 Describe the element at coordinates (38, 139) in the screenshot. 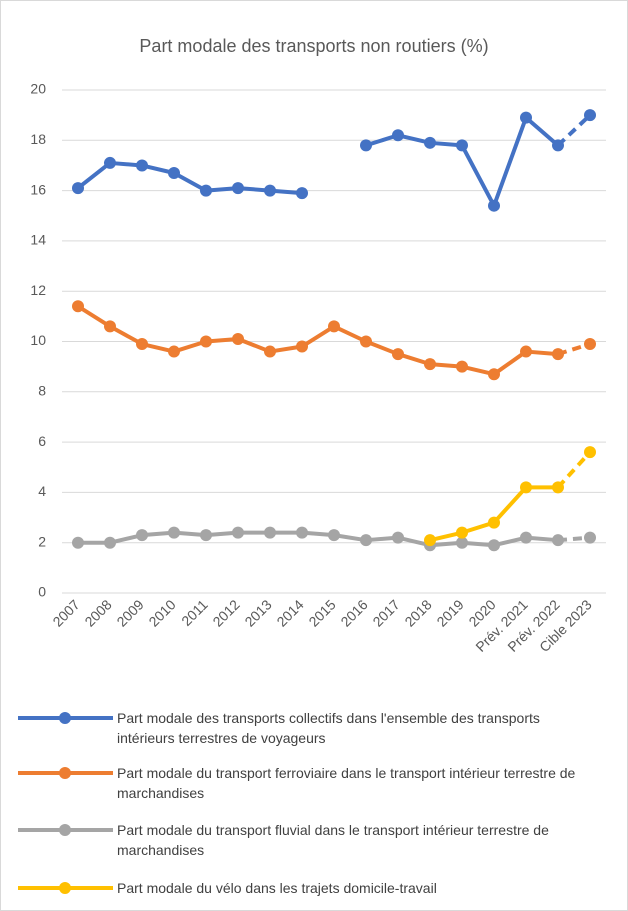

I see `y-tick-label: 18` at that location.